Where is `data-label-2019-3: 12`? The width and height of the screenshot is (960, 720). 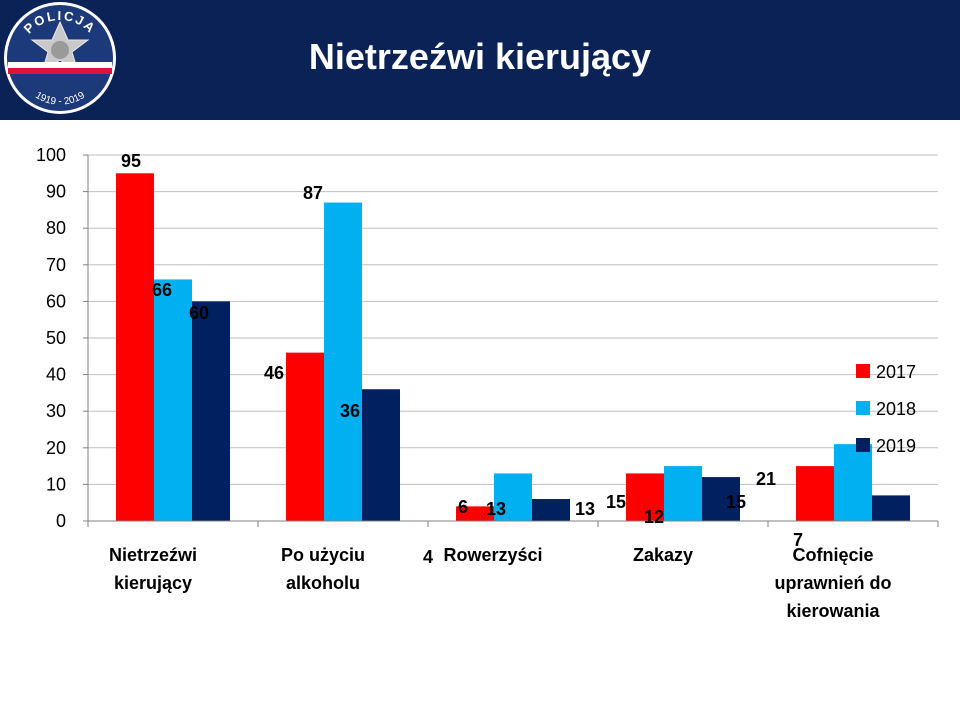 data-label-2019-3: 12 is located at coordinates (654, 517).